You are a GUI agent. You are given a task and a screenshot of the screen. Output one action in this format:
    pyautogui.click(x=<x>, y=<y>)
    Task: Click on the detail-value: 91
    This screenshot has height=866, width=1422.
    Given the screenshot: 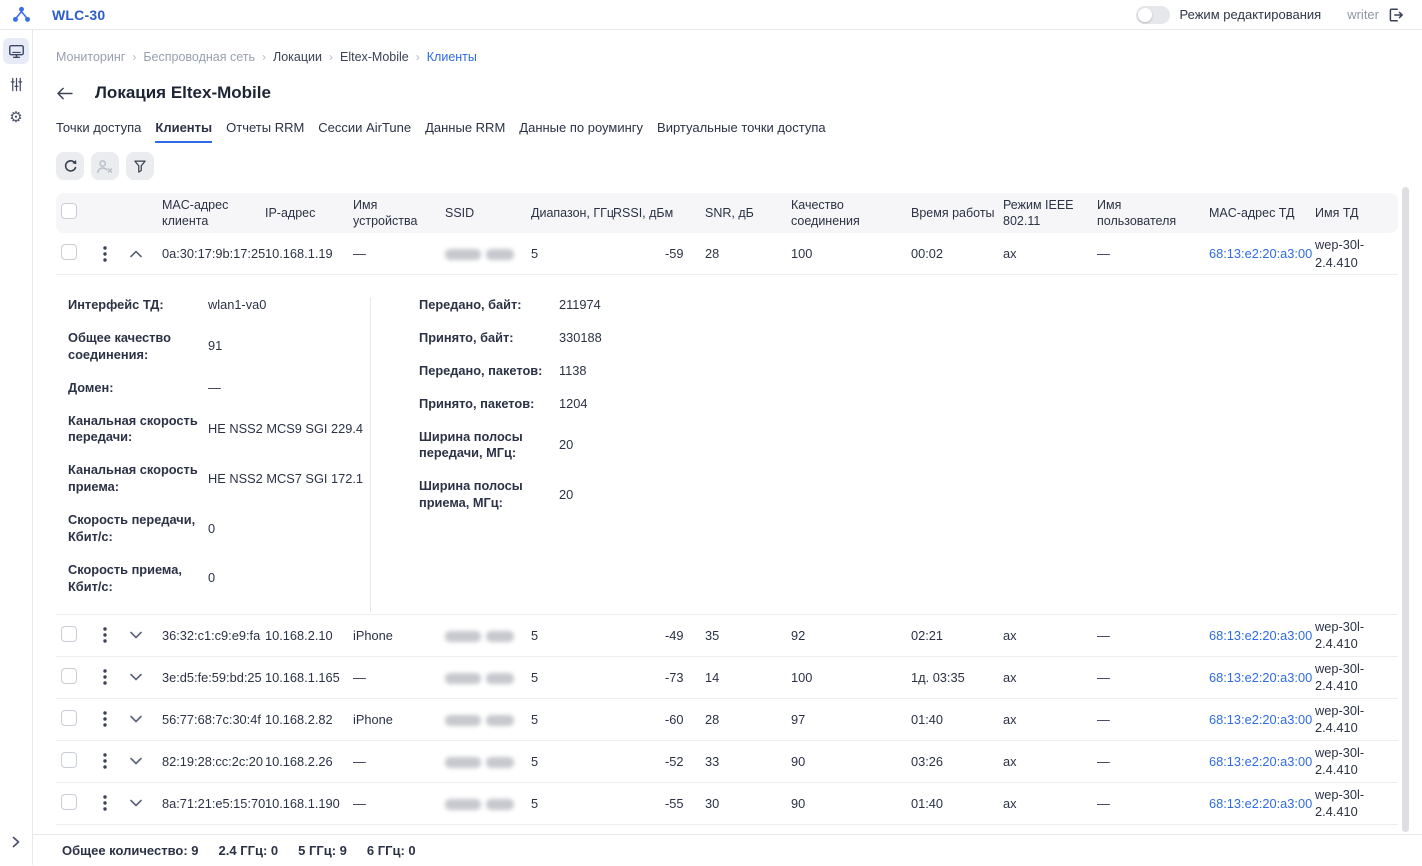 What is the action you would take?
    pyautogui.click(x=215, y=346)
    